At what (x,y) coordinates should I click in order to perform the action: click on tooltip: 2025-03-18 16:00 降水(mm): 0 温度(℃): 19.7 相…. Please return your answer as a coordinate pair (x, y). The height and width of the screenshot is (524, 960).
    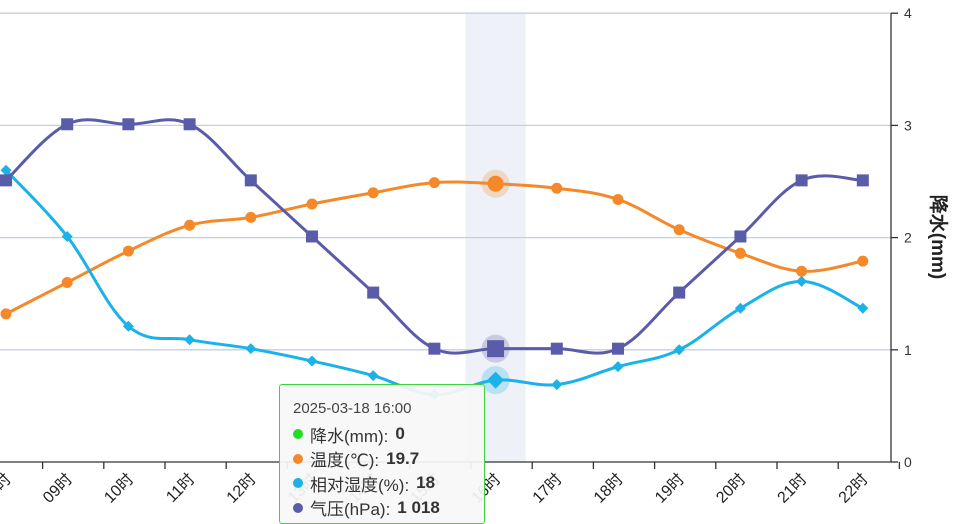
    Looking at the image, I should click on (382, 454).